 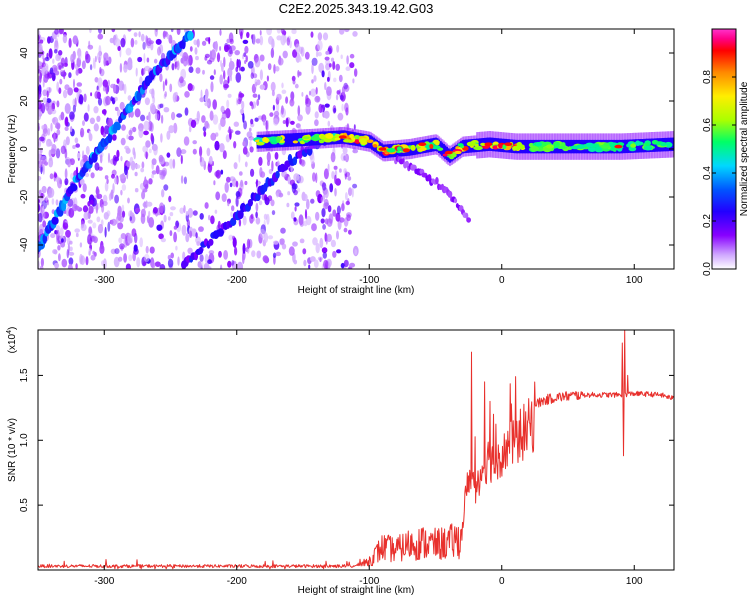 What do you see at coordinates (707, 221) in the screenshot?
I see `colorbar-tick-label: 0.2` at bounding box center [707, 221].